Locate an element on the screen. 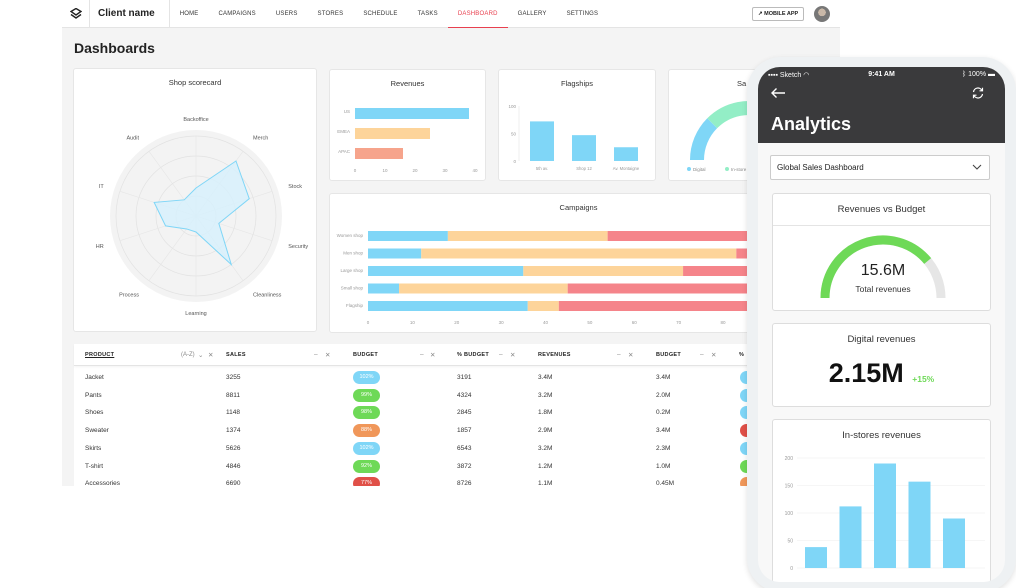 This screenshot has height=588, width=1016. nav-item-settings: SETTINGS is located at coordinates (582, 13).